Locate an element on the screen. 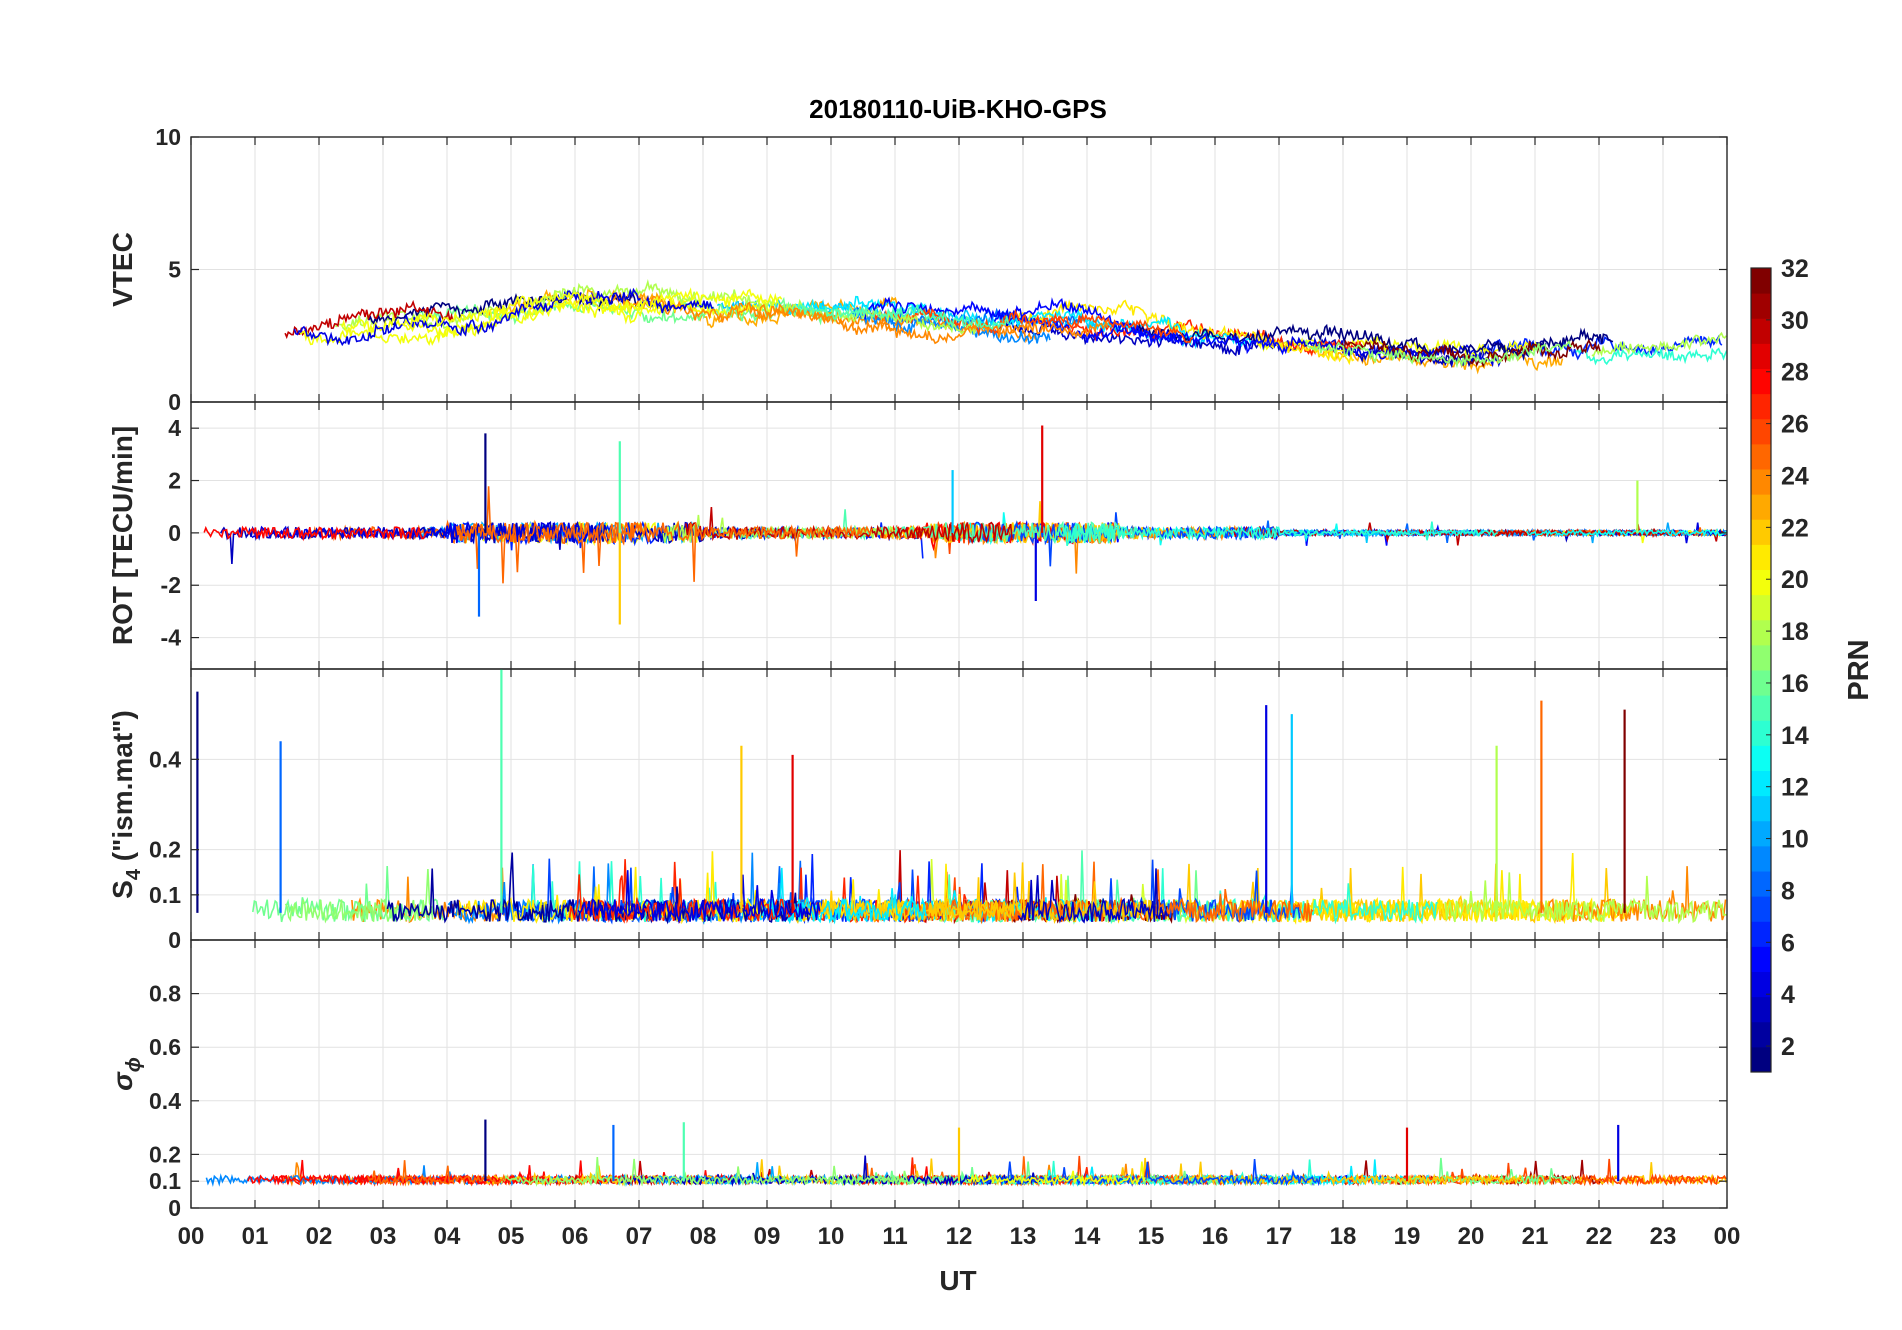 The width and height of the screenshot is (1902, 1330). y-tick-label: -2 is located at coordinates (171, 585).